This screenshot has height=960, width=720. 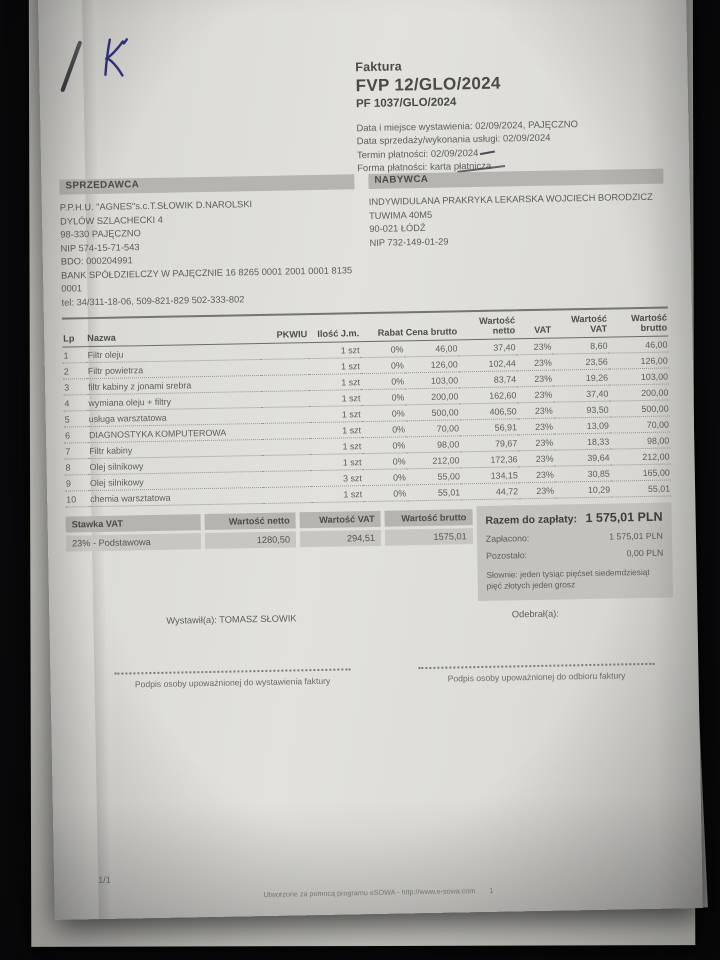 What do you see at coordinates (104, 880) in the screenshot?
I see `page-number: 1/1` at bounding box center [104, 880].